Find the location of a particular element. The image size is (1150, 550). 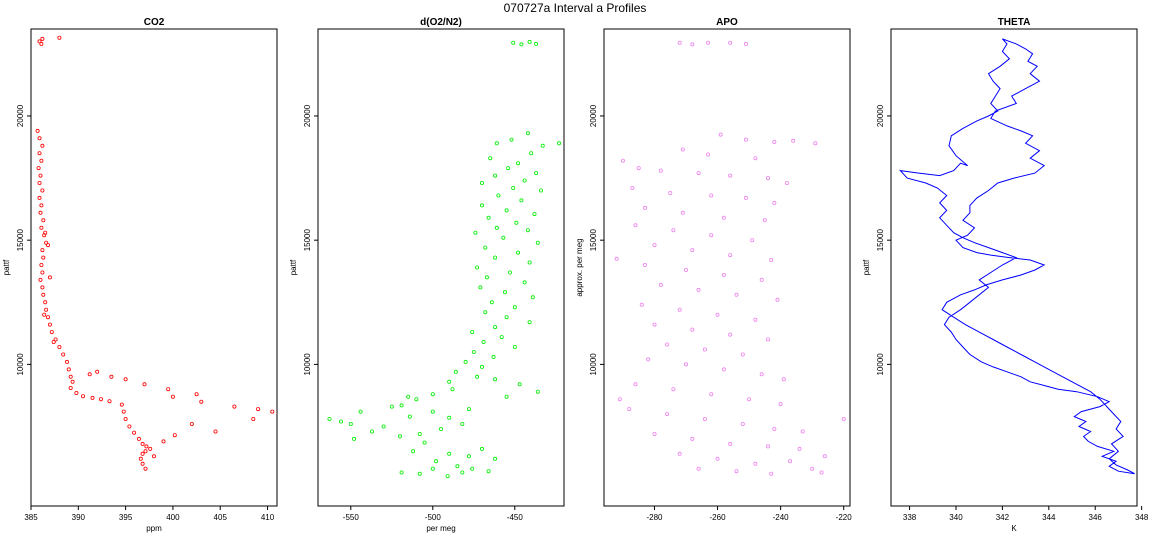

x-tick-label: 410 is located at coordinates (268, 517).